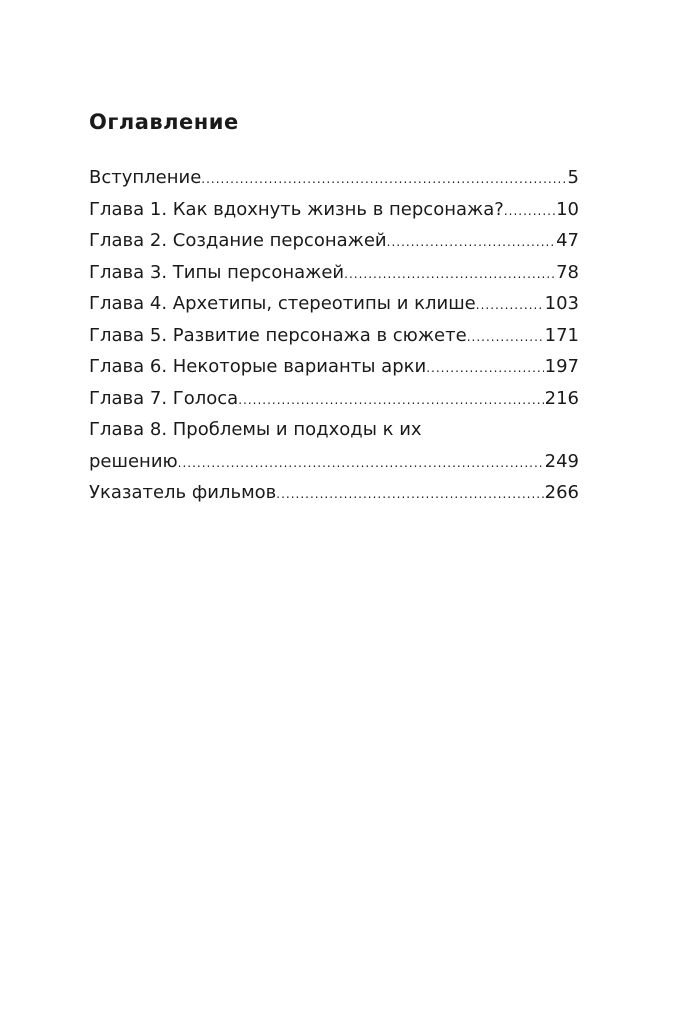 The image size is (691, 1034). I want to click on toc-label: Глава 4. Архетипы, стереотипы и клише, so click(282, 303).